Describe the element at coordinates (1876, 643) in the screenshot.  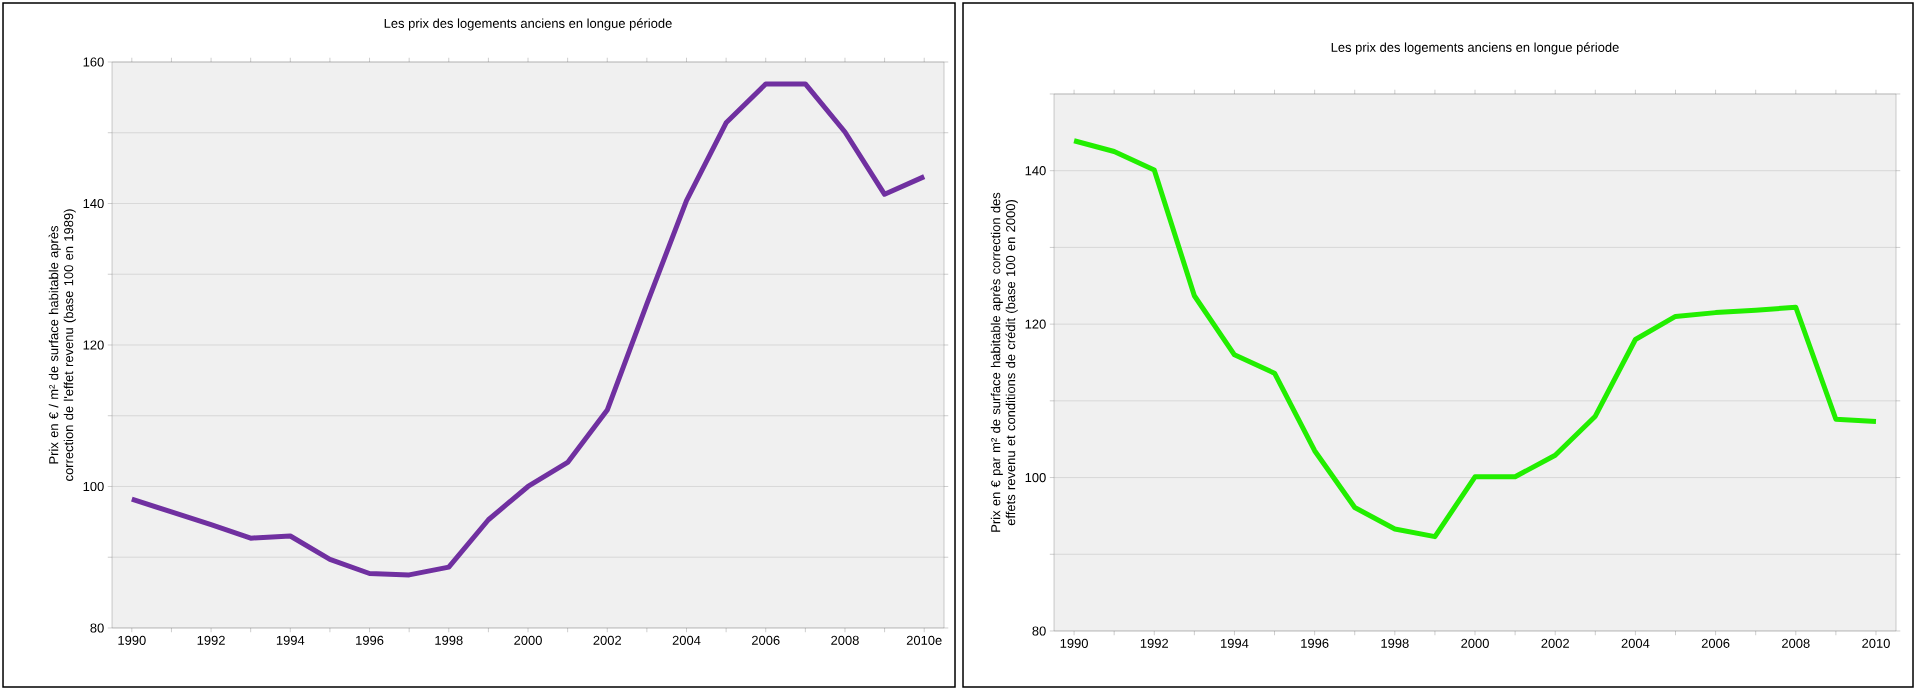
I see `x-tick-label: 2010` at that location.